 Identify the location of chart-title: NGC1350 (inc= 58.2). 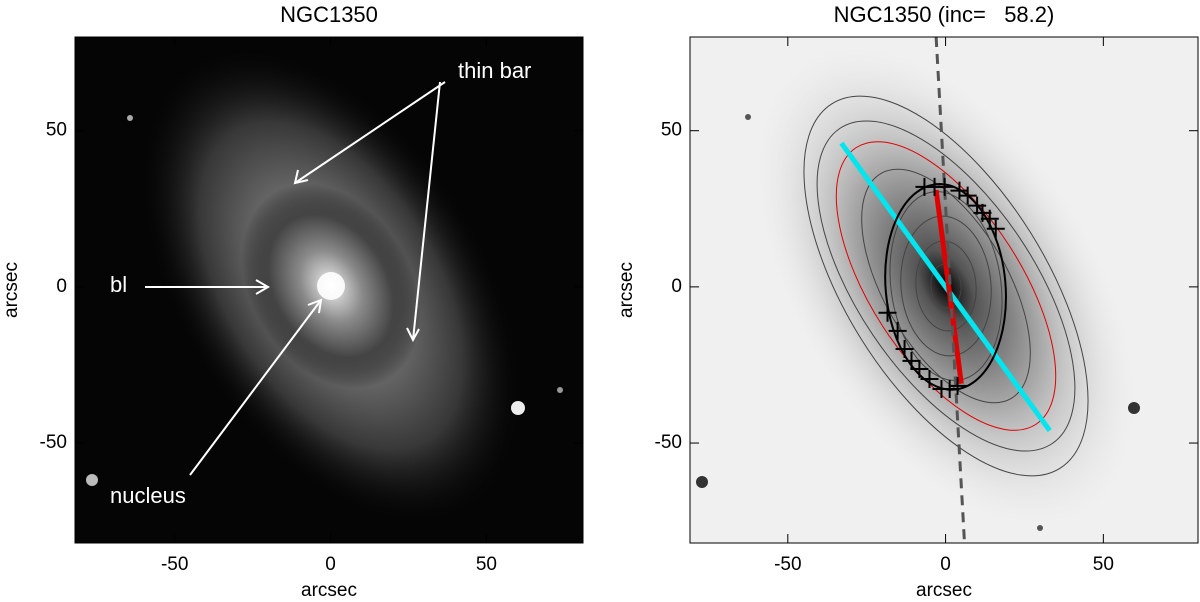
(944, 14).